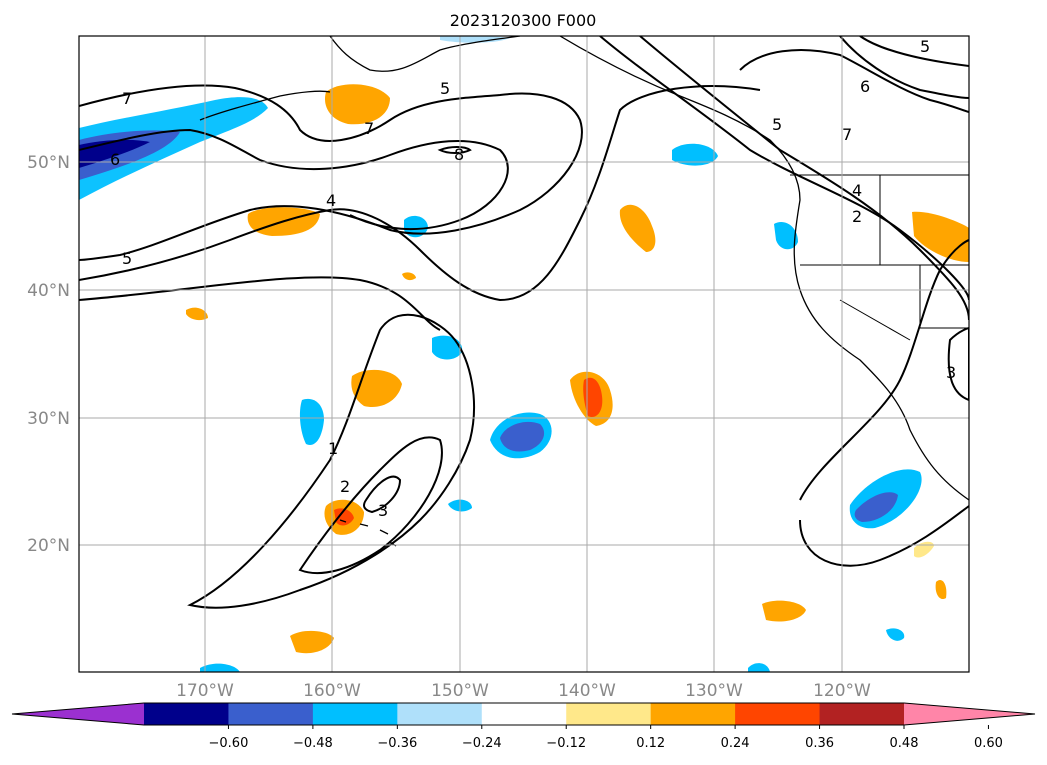 The image size is (1047, 765). Describe the element at coordinates (523, 691) in the screenshot. I see `longitude-labels: 170°W 160°W 150°W 140°W 130°W 120°W` at that location.